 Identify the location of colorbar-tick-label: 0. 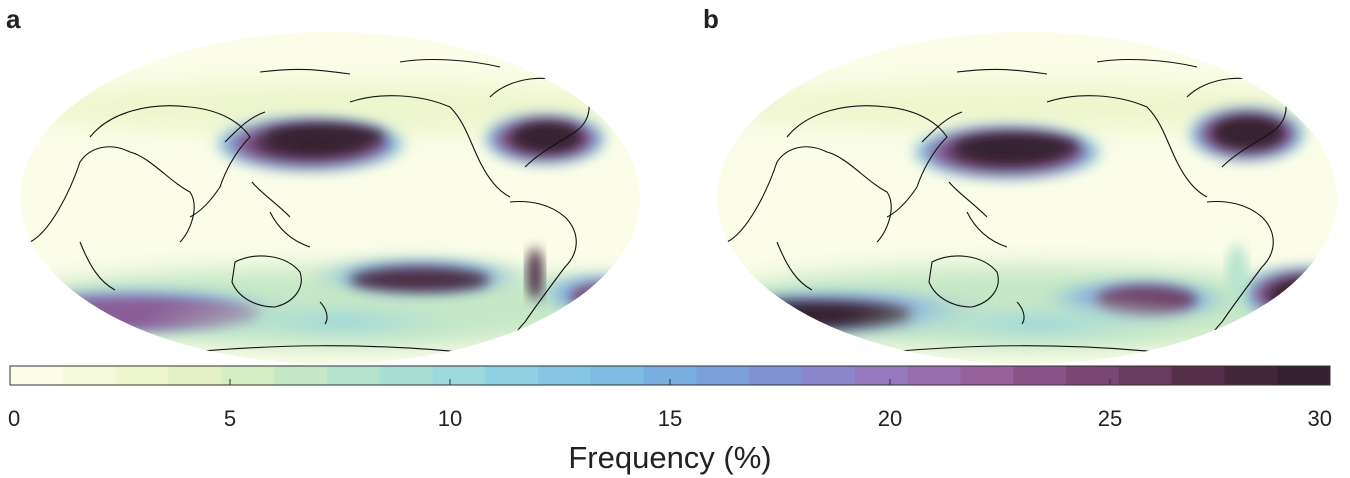
(14, 418).